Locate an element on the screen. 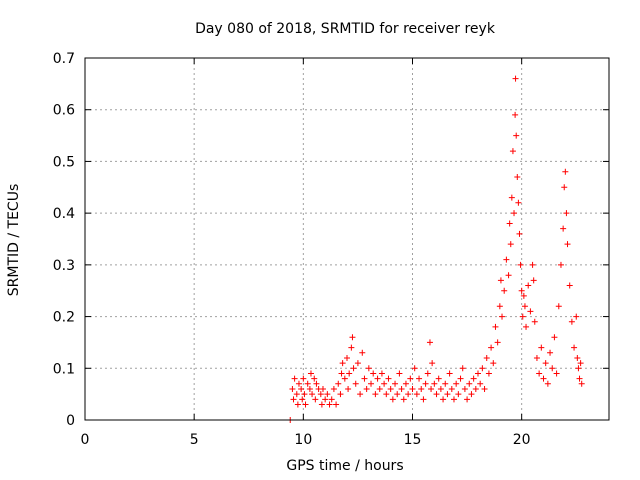 The width and height of the screenshot is (640, 480). y-tick-label: 0.6 is located at coordinates (64, 111).